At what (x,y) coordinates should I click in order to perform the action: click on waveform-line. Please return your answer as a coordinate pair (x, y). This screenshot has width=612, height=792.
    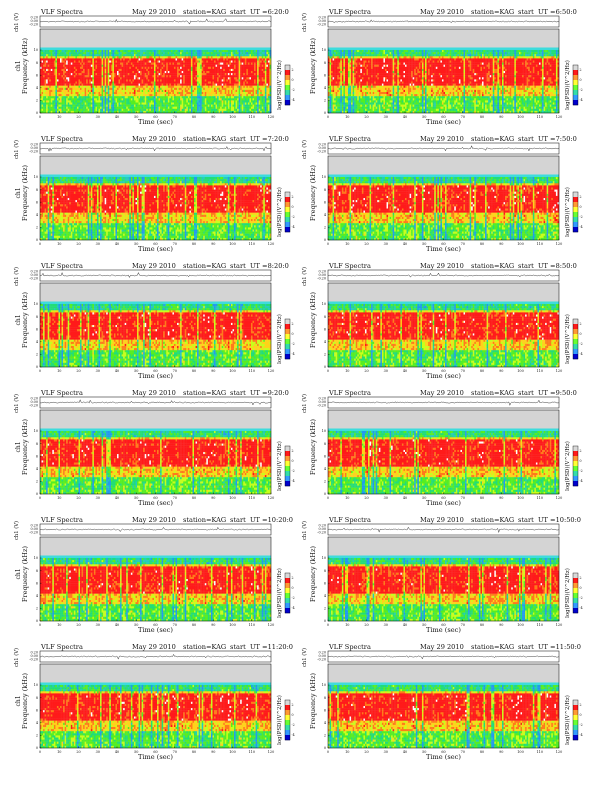
    Looking at the image, I should click on (443, 657).